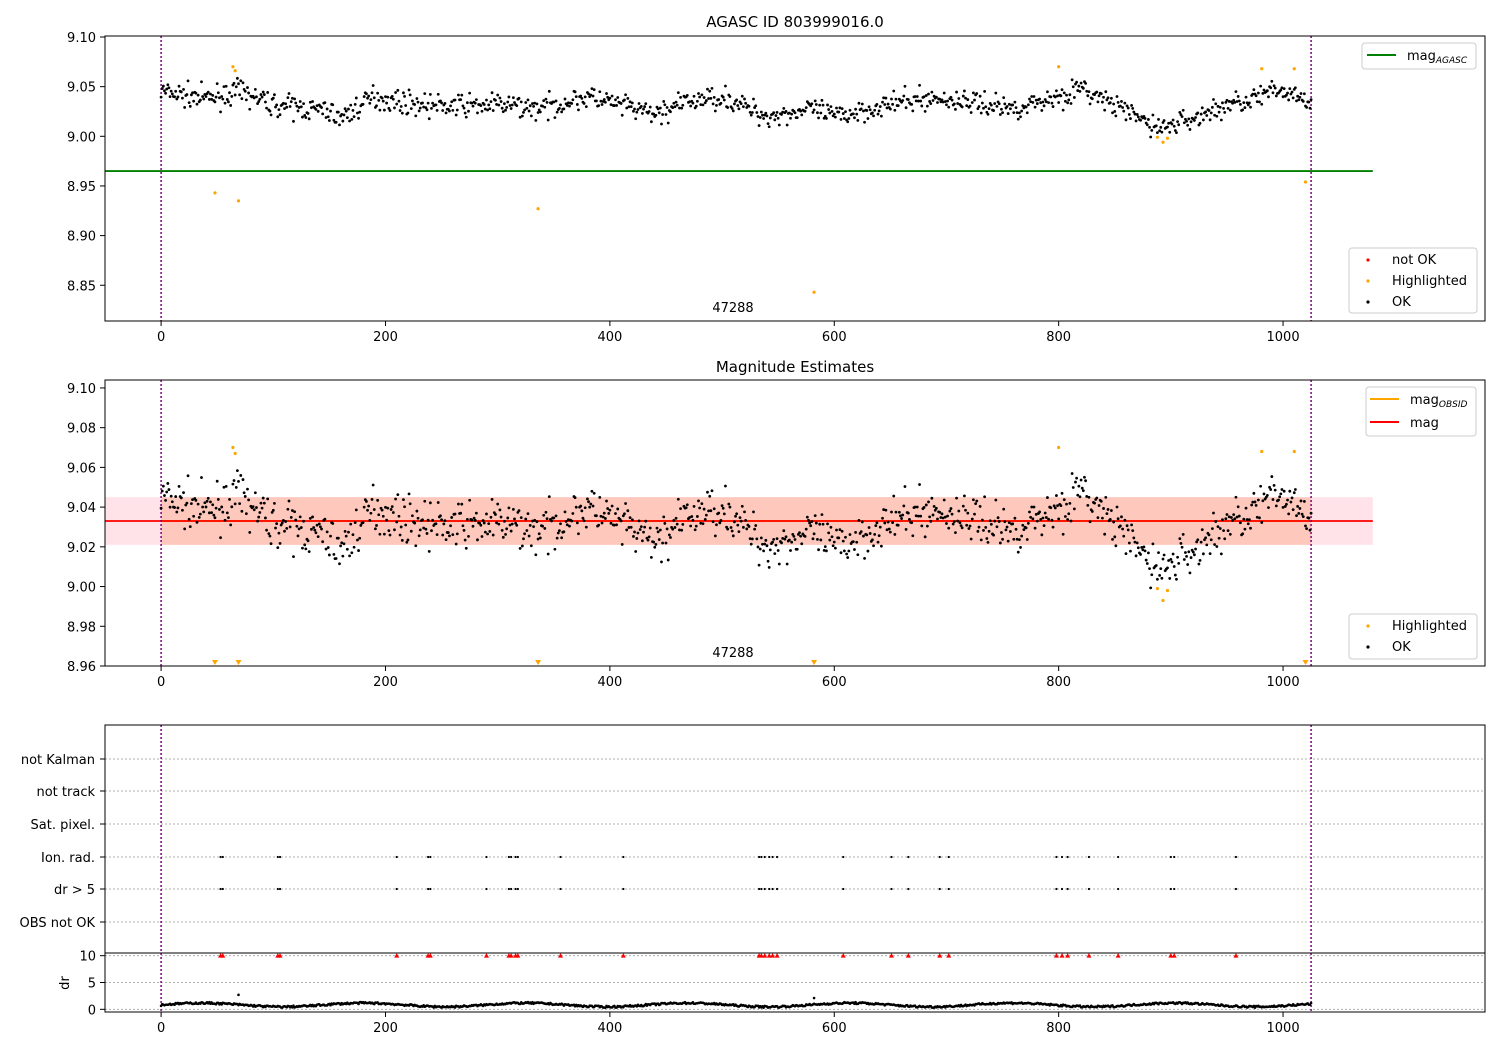  Describe the element at coordinates (769, 955) in the screenshot. I see `dr-clipped-marker` at that location.